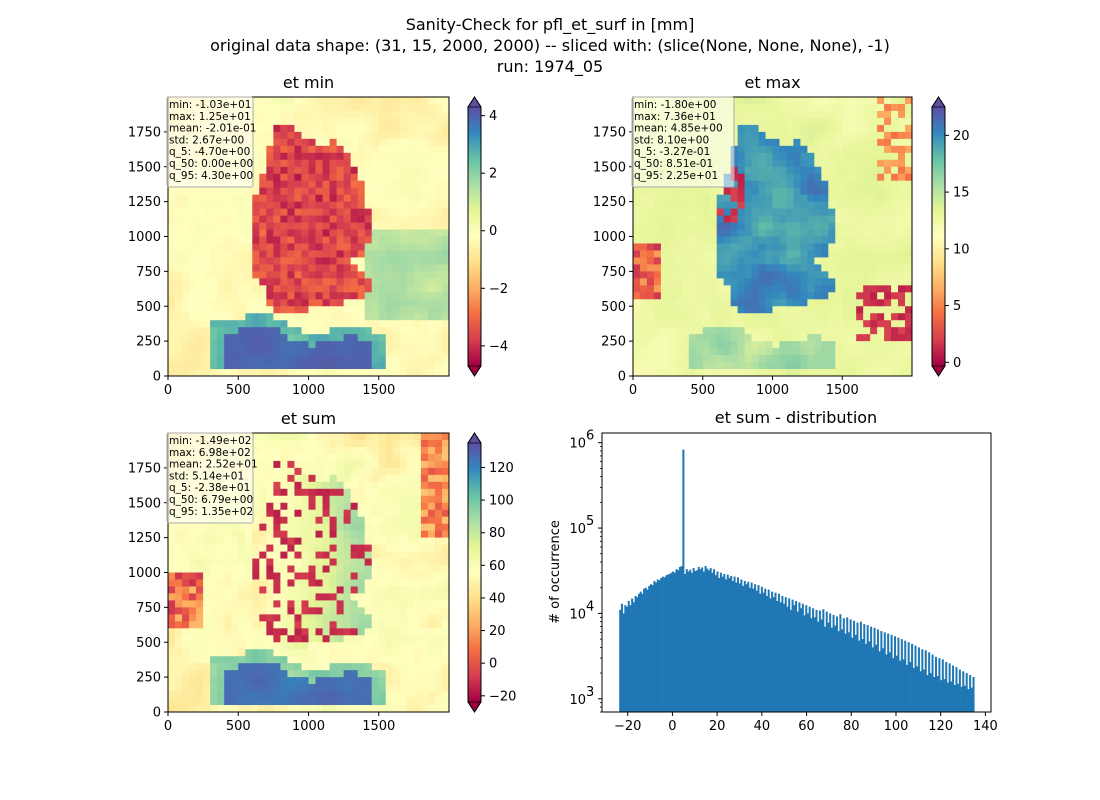 The image size is (1100, 800). Describe the element at coordinates (148, 608) in the screenshot. I see `y-tick-label: 750` at that location.